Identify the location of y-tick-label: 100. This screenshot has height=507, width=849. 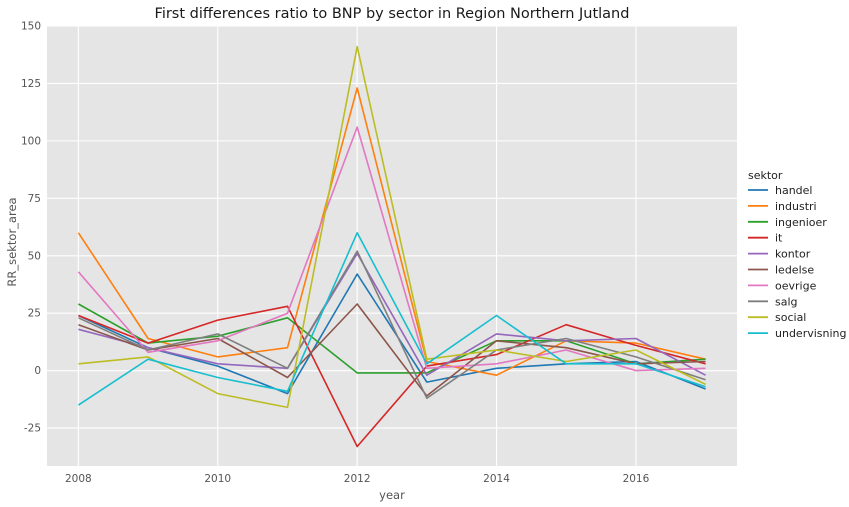
(31, 141).